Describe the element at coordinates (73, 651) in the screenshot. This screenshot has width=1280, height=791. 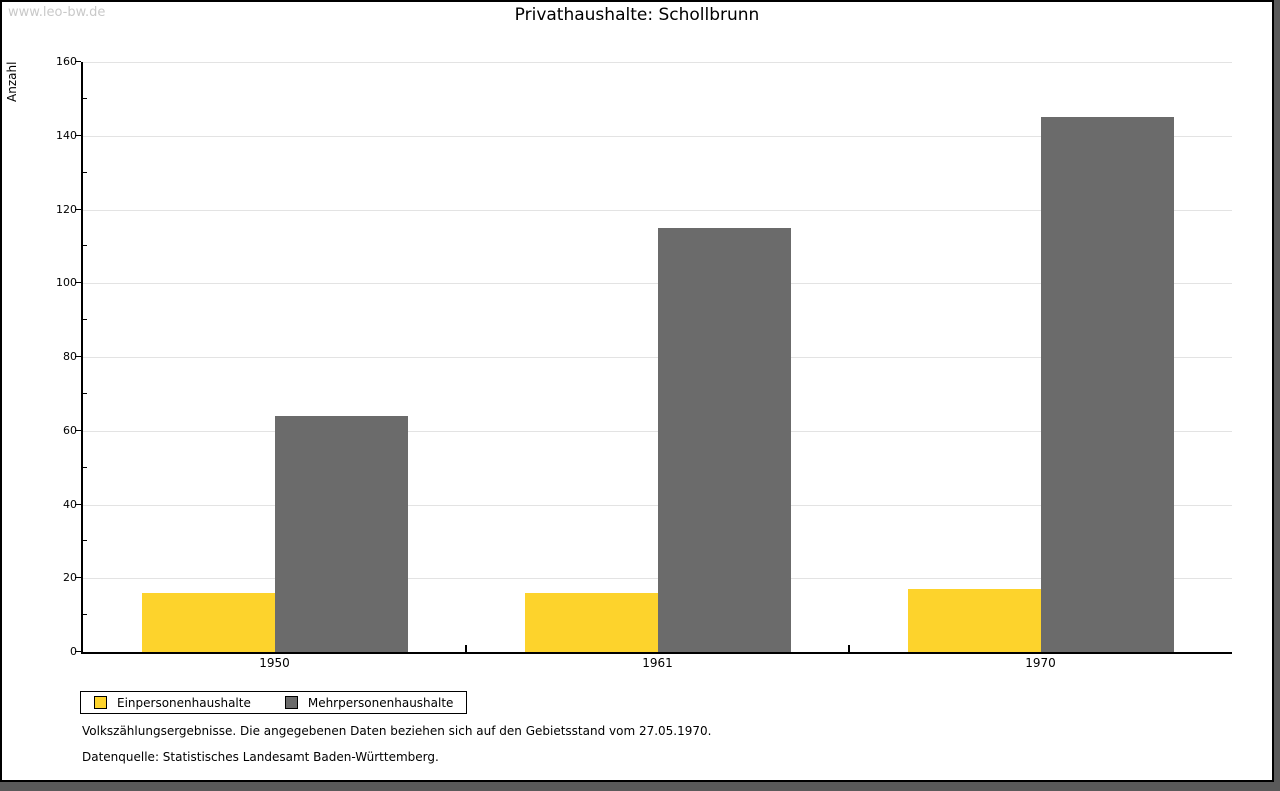
I see `y-tick-label-0: 0` at that location.